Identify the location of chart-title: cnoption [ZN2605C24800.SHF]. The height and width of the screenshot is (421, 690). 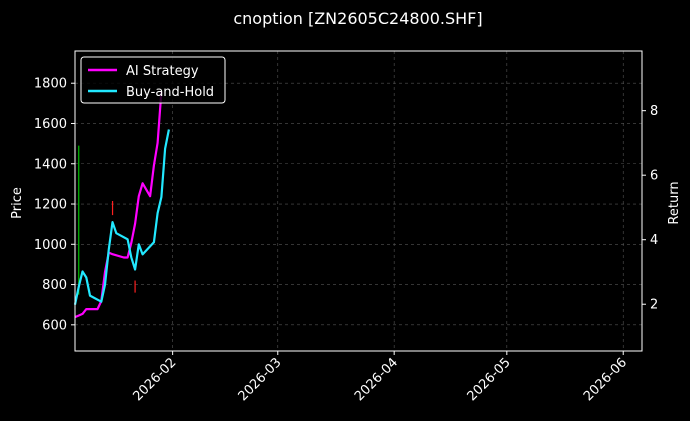
(357, 18).